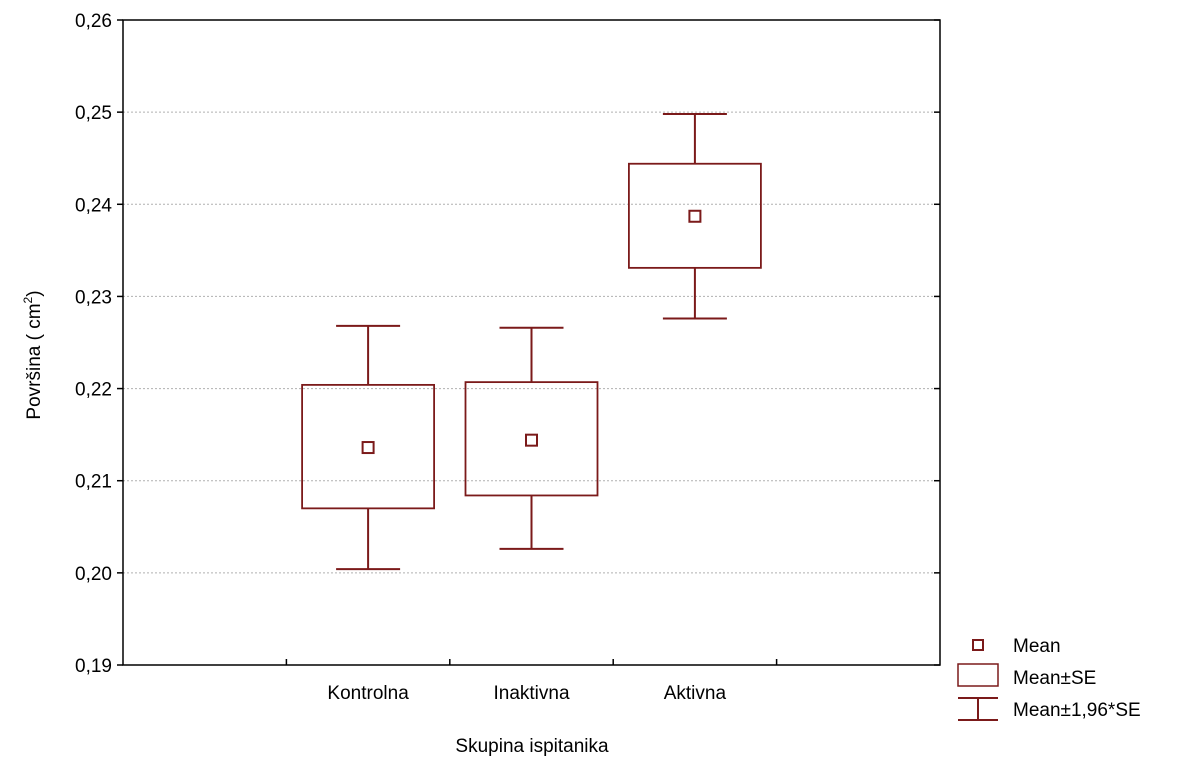 The width and height of the screenshot is (1189, 762). Describe the element at coordinates (531, 681) in the screenshot. I see `x-axis-ticks: Kontrolna Inaktivna Aktivna` at that location.